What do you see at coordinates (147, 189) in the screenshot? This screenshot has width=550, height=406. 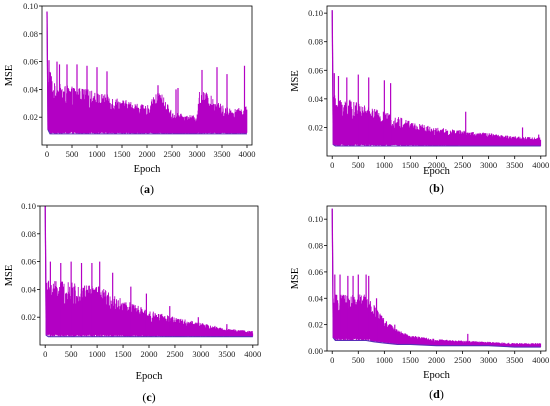 I see `panel-label: (a)` at bounding box center [147, 189].